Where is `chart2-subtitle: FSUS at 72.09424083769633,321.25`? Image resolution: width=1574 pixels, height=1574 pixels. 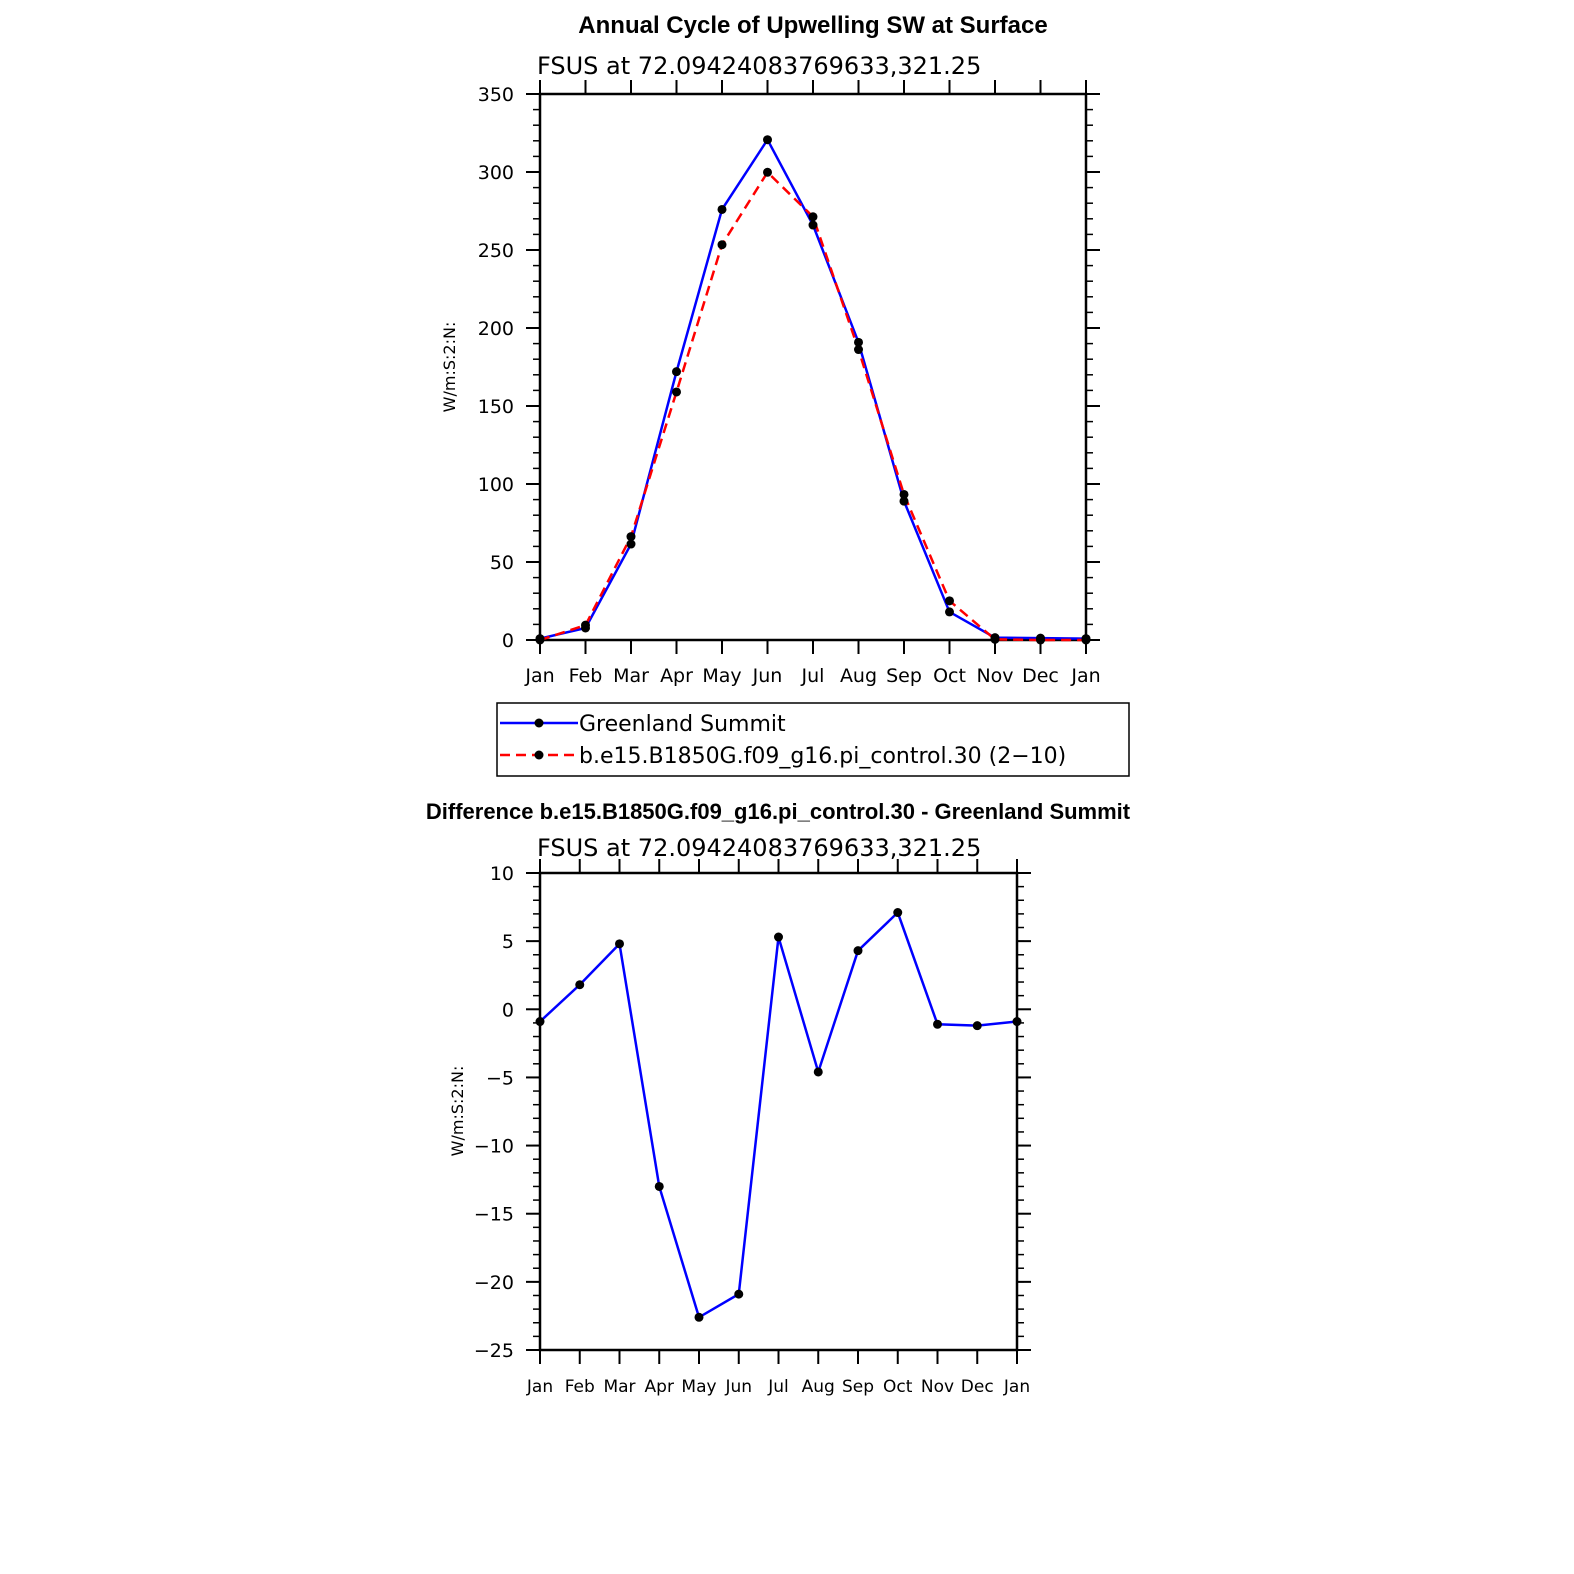
chart2-subtitle: FSUS at 72.09424083769633,321.25 is located at coordinates (759, 848).